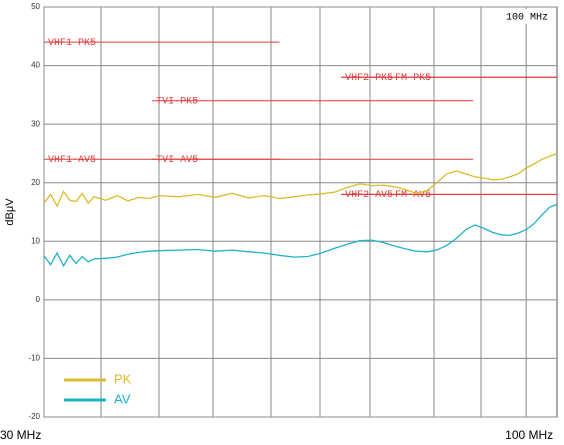 The image size is (564, 445). Describe the element at coordinates (122, 398) in the screenshot. I see `legend-label: AV` at that location.